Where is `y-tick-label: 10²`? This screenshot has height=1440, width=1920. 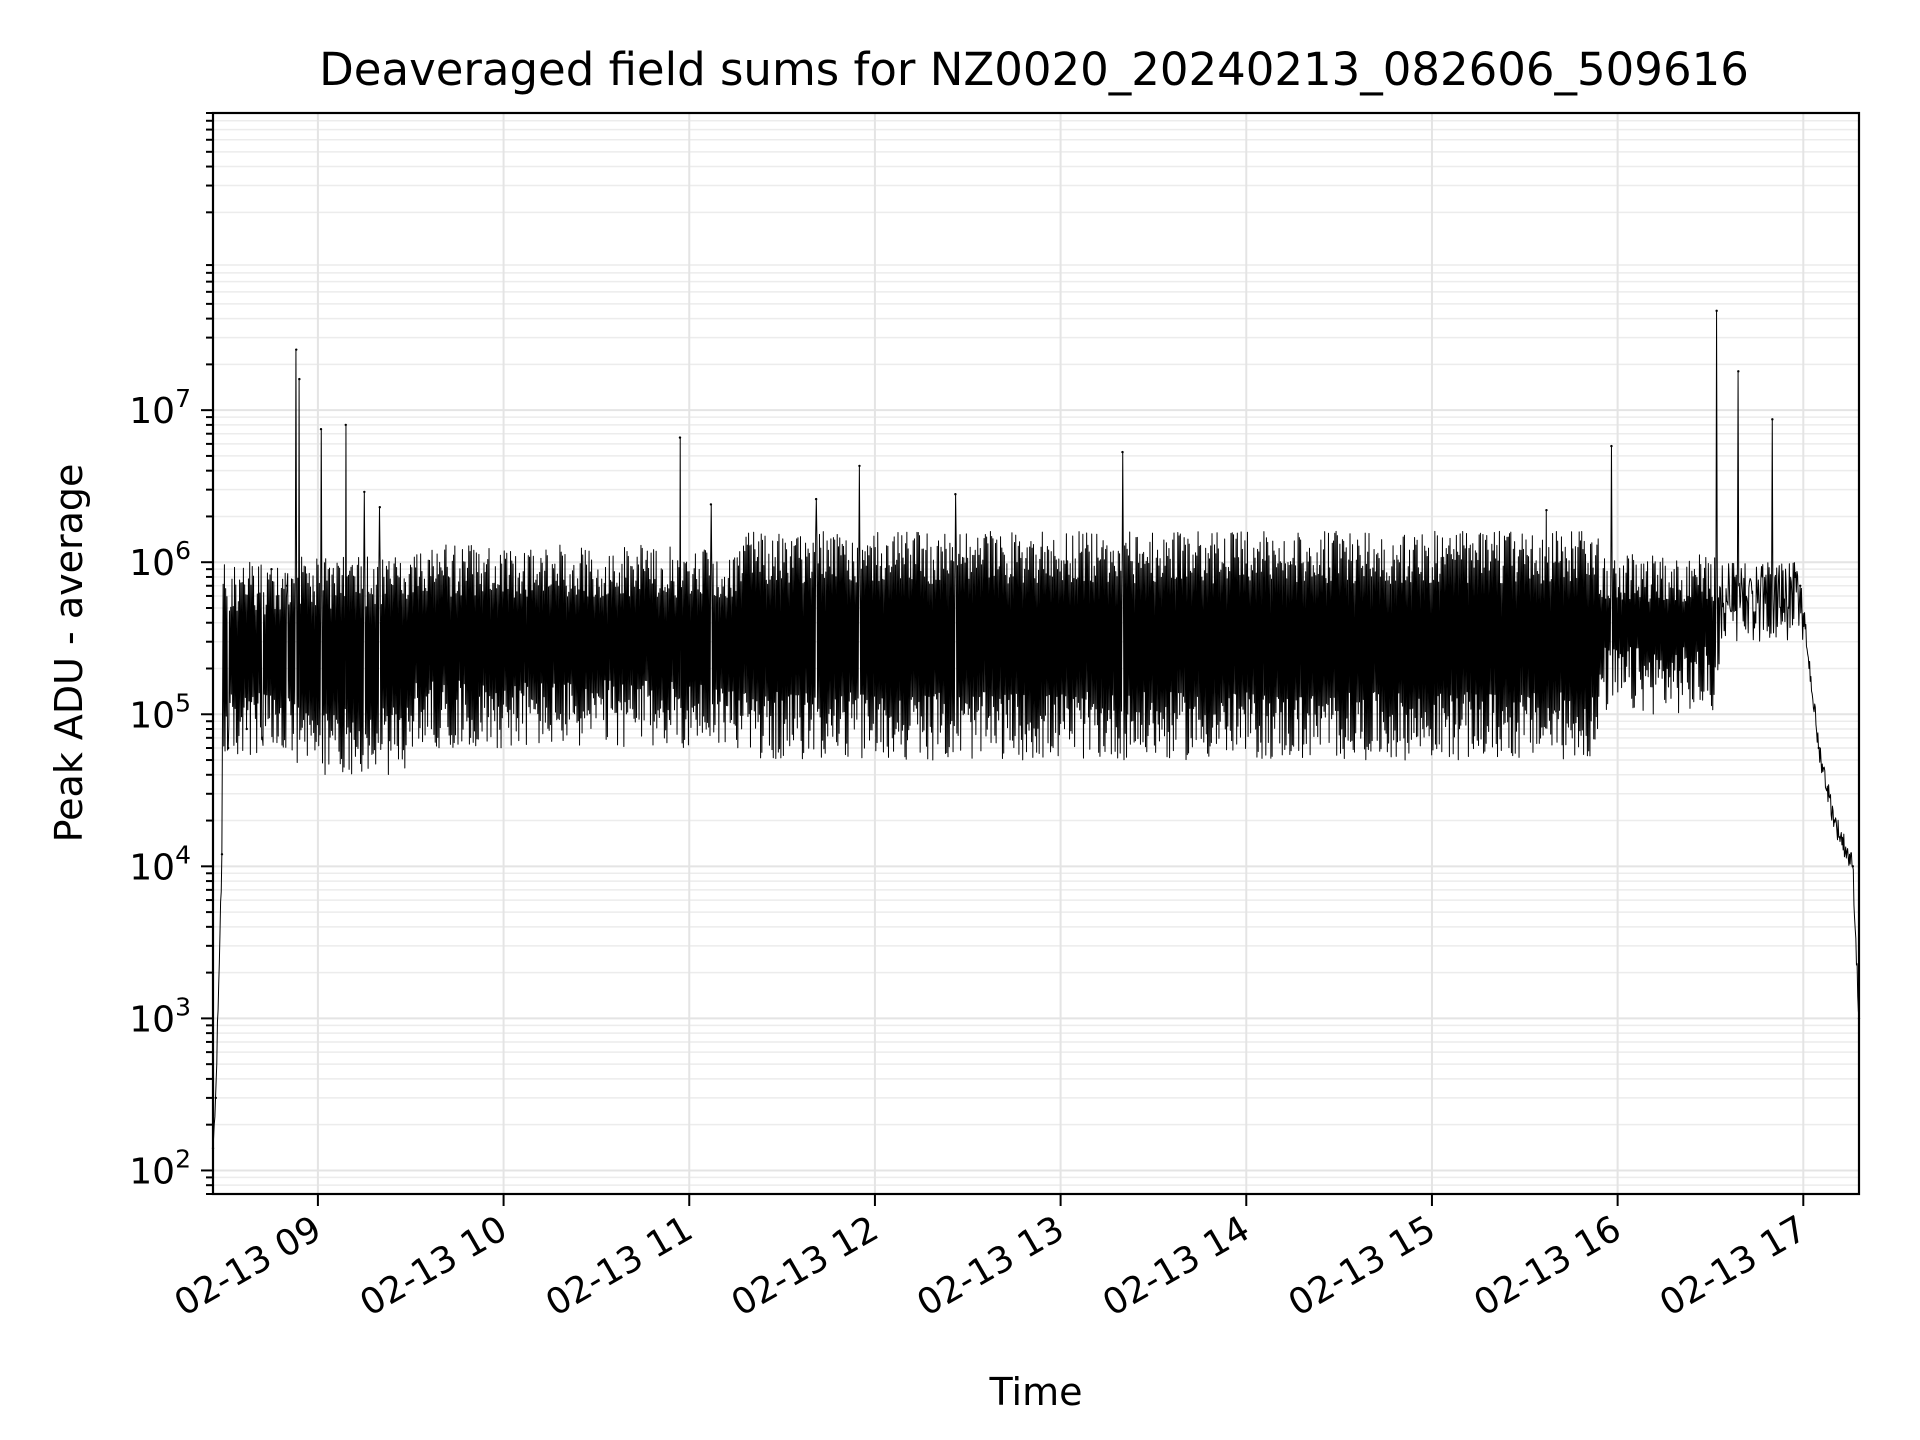 y-tick-label: 10² is located at coordinates (160, 1168).